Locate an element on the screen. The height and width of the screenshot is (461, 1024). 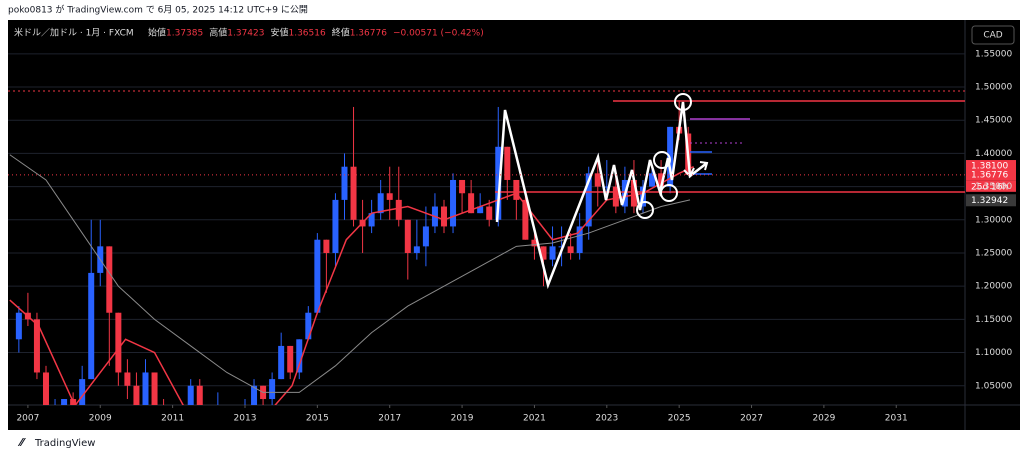
x-tick-label: 2023 is located at coordinates (606, 419).